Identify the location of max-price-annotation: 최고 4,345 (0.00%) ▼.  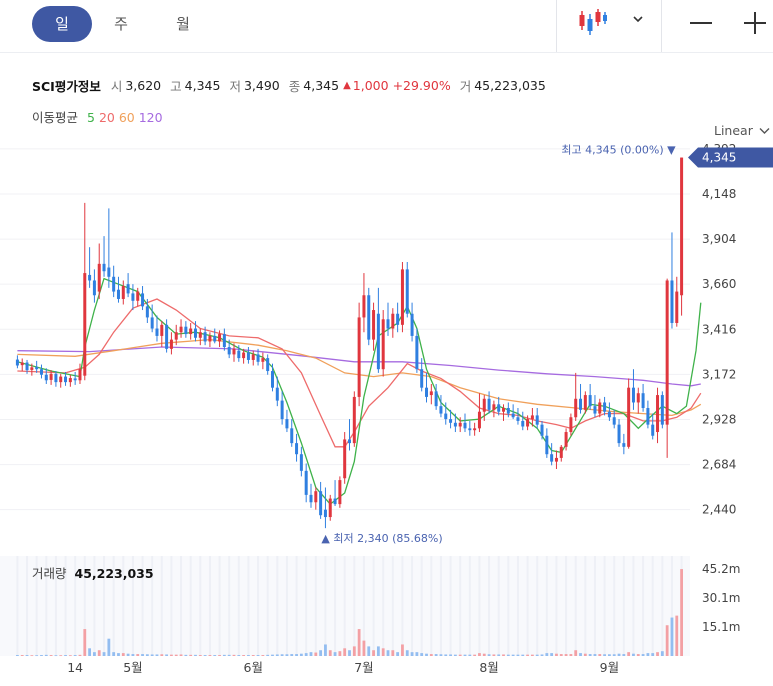
(618, 150).